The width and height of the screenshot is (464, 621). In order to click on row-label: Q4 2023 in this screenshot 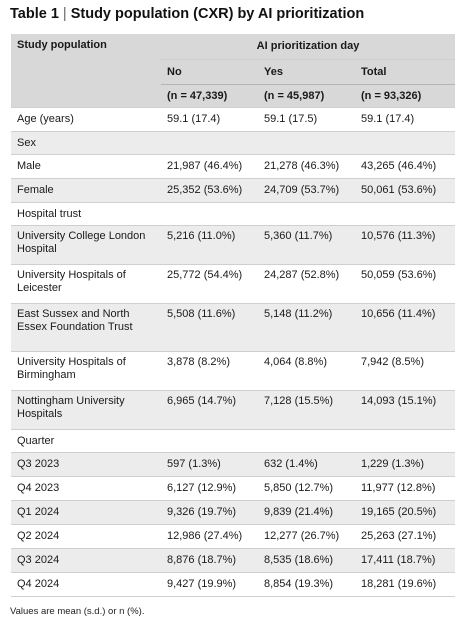, I will do `click(86, 488)`.